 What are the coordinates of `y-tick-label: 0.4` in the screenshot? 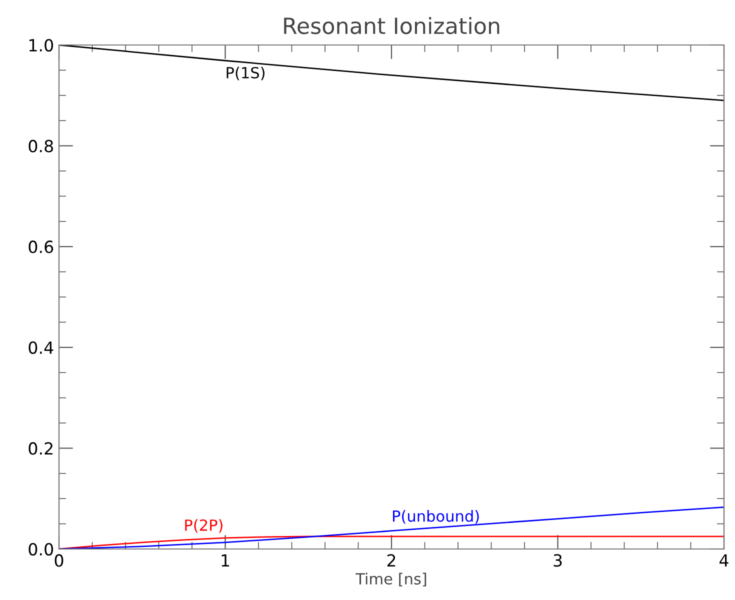 It's located at (41, 347).